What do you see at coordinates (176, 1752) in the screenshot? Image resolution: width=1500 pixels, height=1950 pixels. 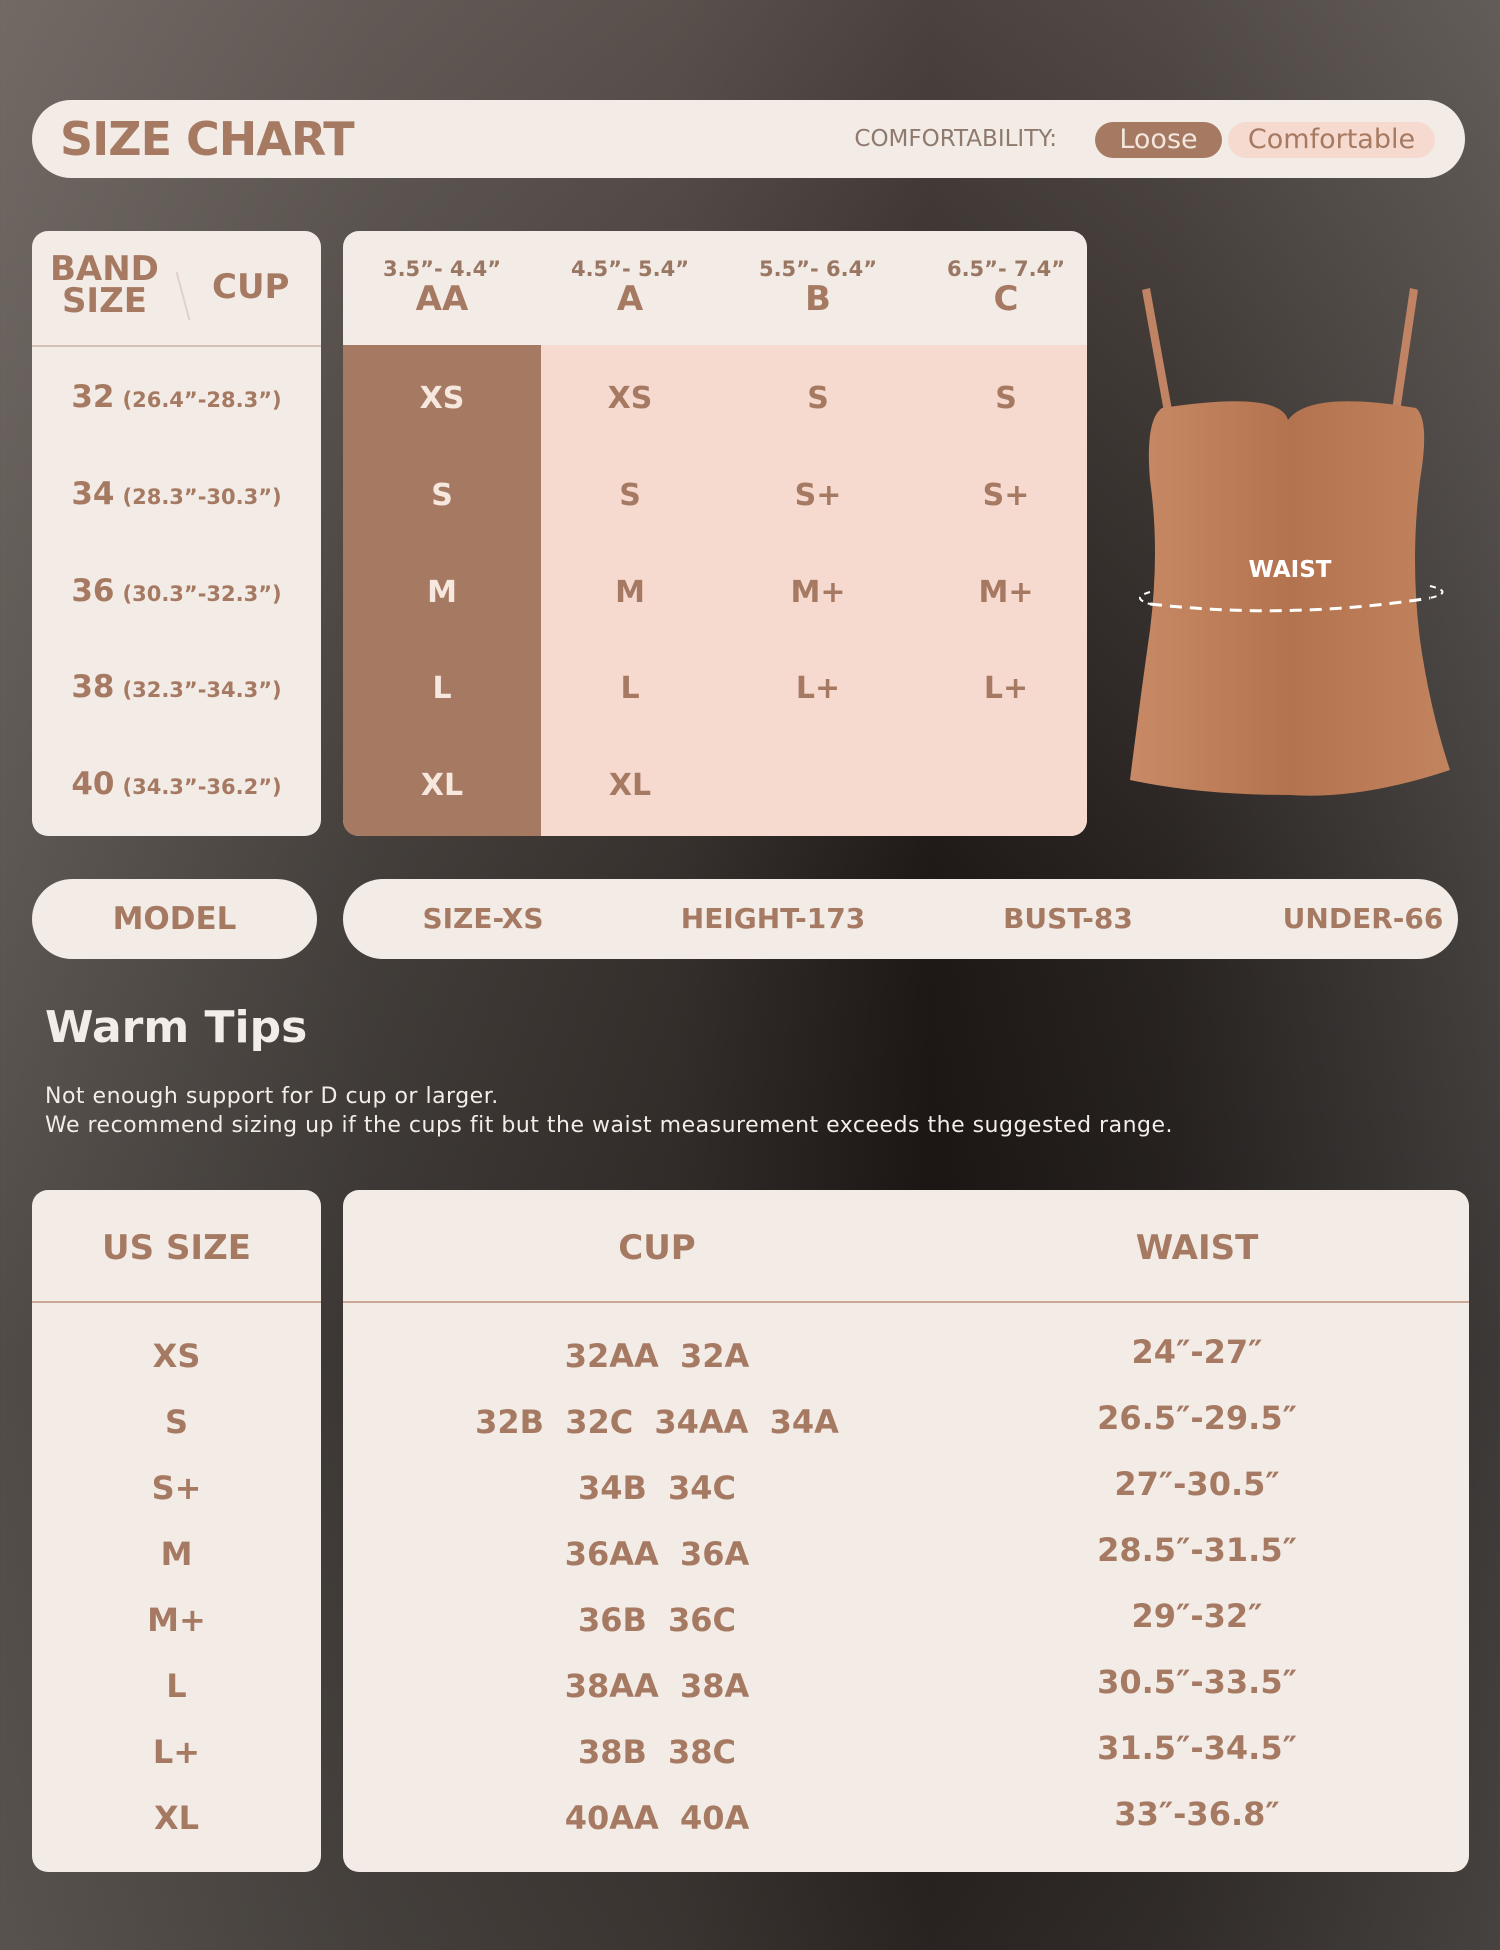 I see `us-size-cell: L+` at bounding box center [176, 1752].